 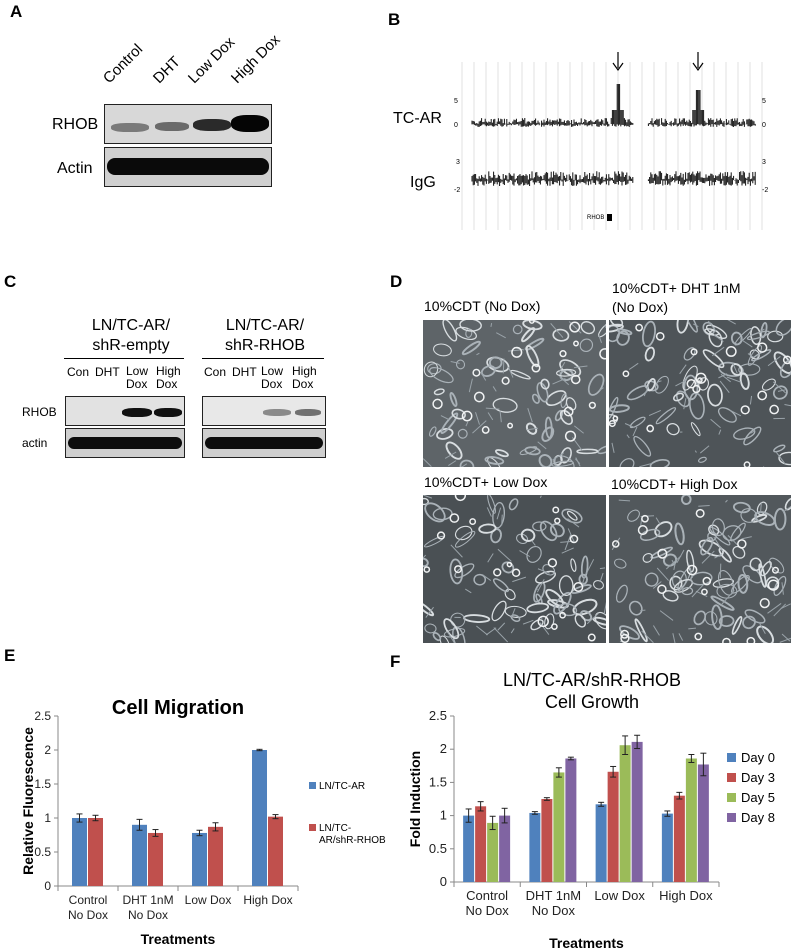 I want to click on y-tick-label: 1, so click(x=47, y=818).